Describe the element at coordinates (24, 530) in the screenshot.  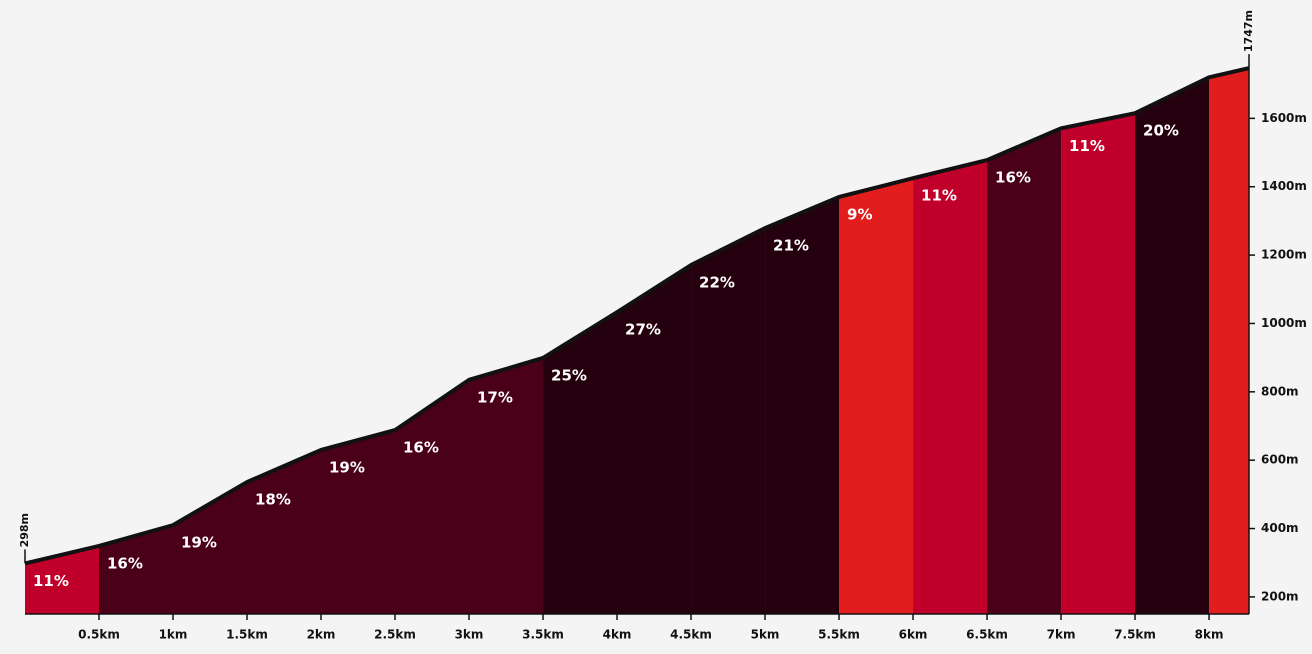
I see `start-label: 298m` at that location.